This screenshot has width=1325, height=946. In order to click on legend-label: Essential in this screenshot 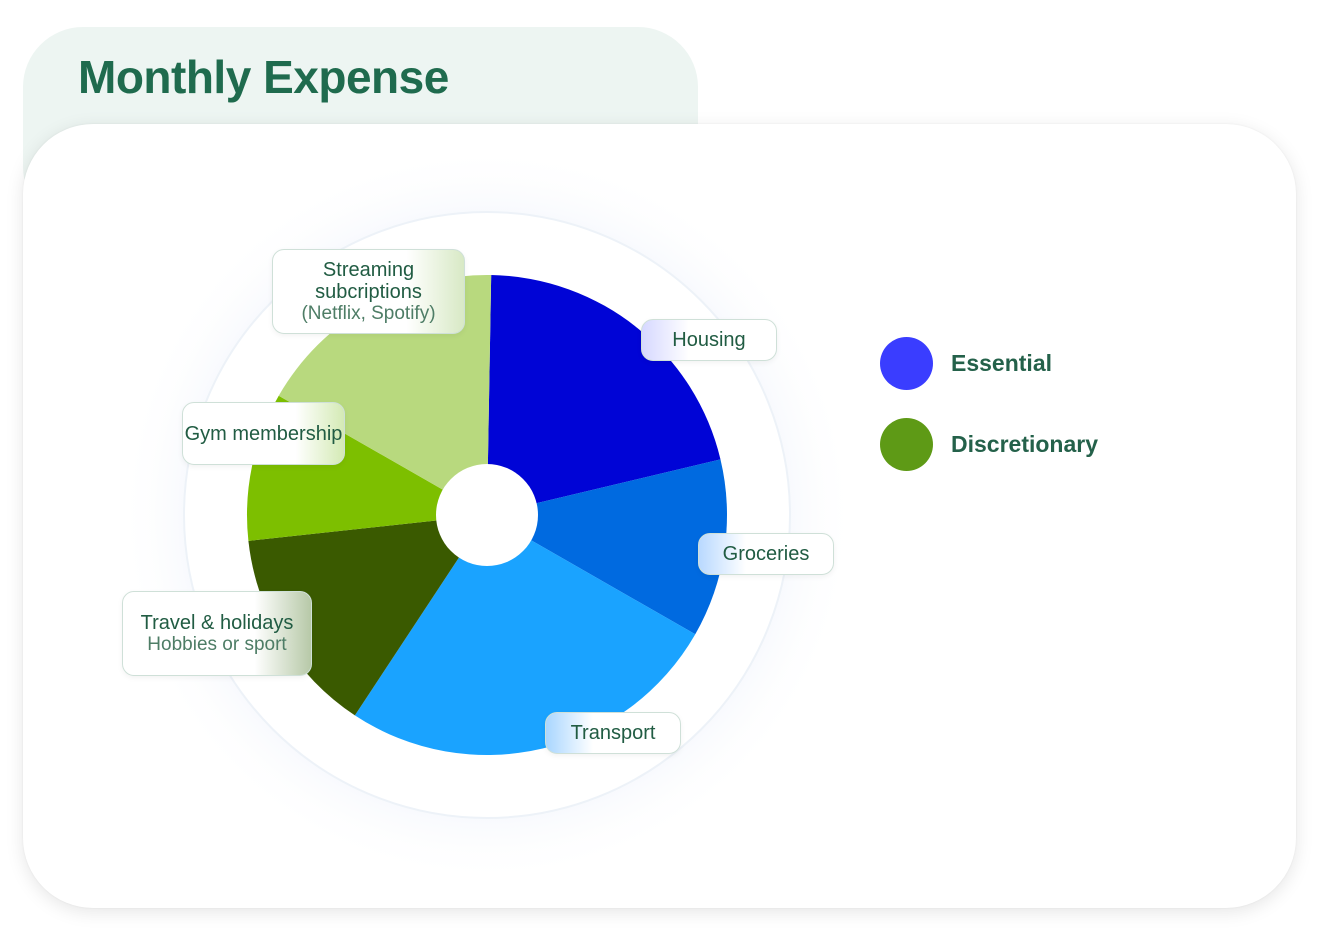, I will do `click(1001, 362)`.